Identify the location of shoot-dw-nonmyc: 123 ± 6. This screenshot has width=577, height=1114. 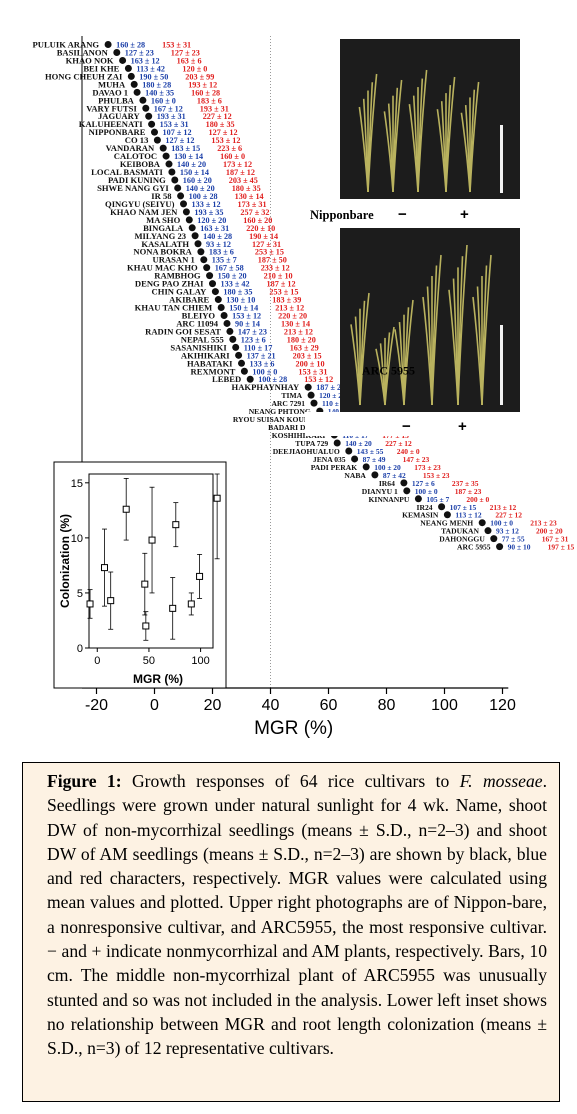
(253, 339).